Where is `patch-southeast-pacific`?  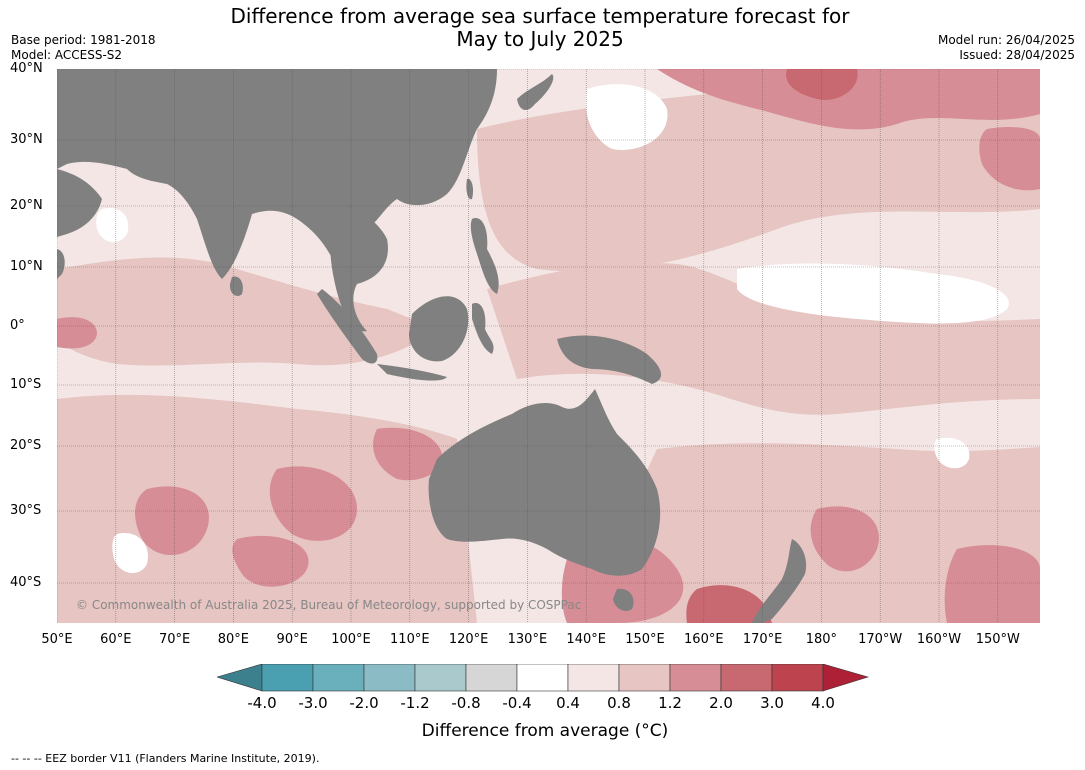
patch-southeast-pacific is located at coordinates (992, 584).